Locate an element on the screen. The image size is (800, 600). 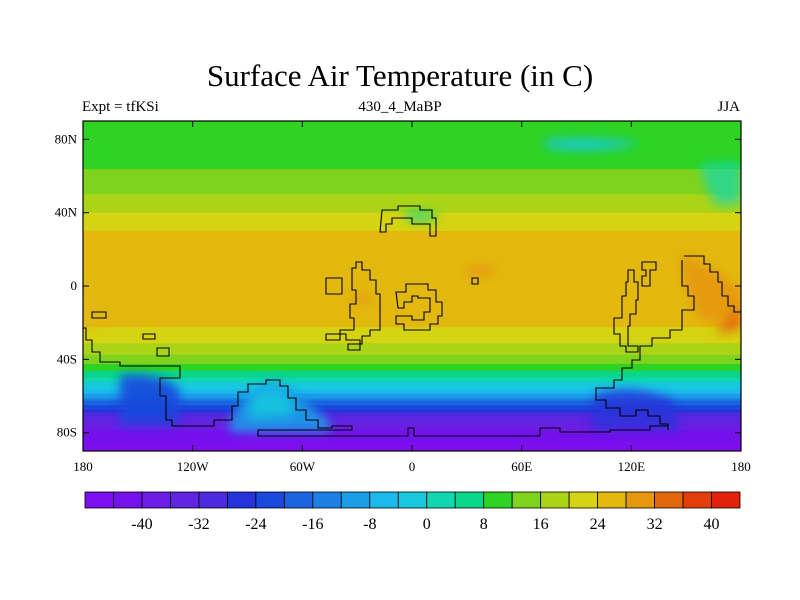
x-tick-label: 180 is located at coordinates (83, 466).